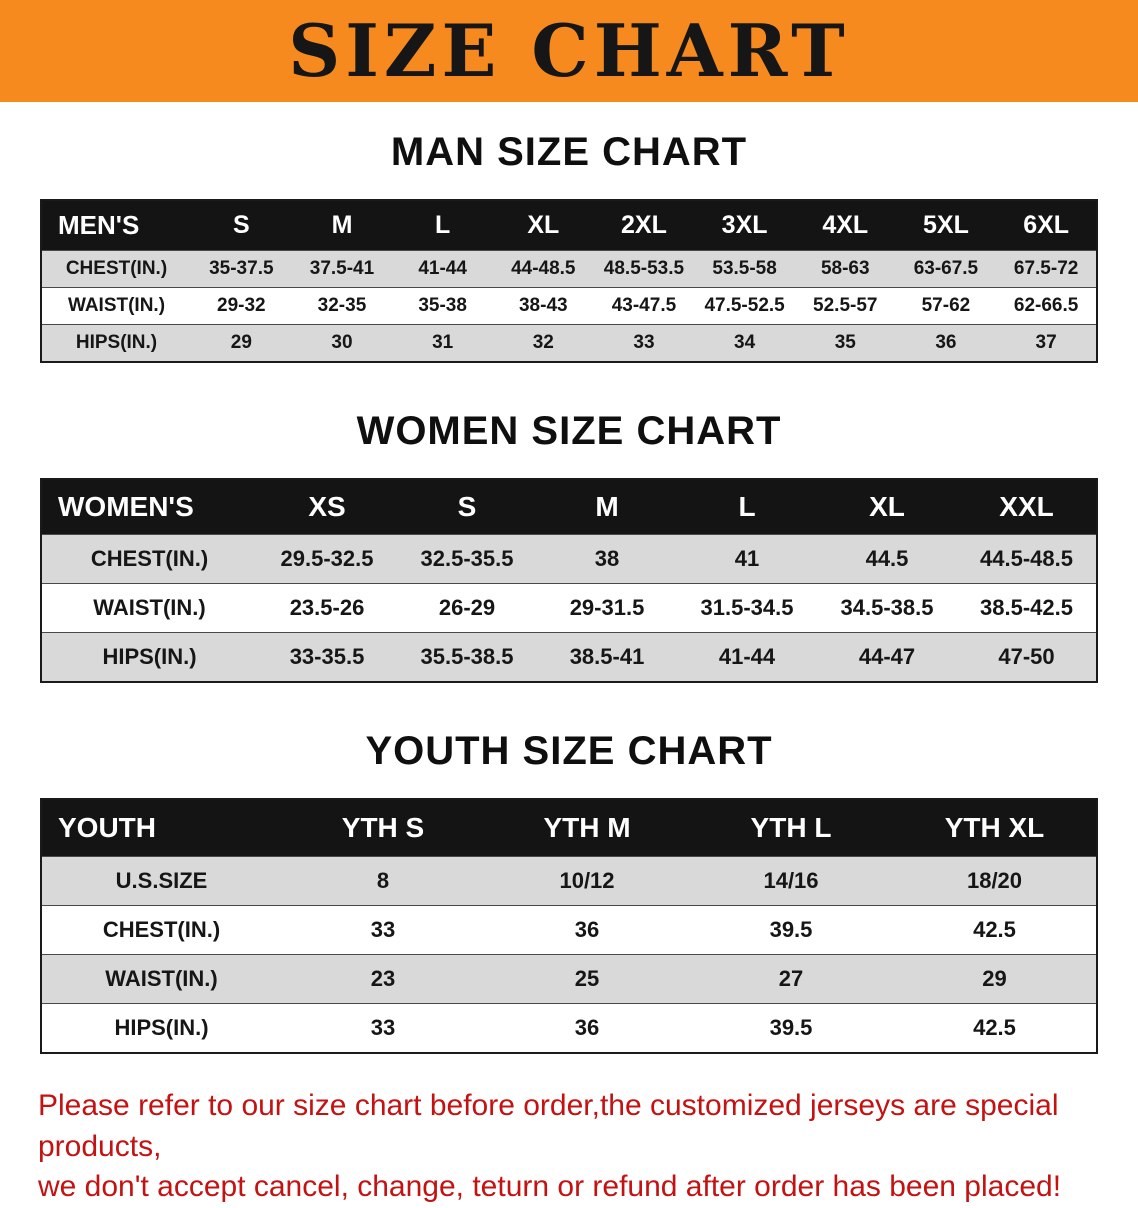 Image resolution: width=1138 pixels, height=1208 pixels. What do you see at coordinates (607, 559) in the screenshot?
I see `measurement-value: 38` at bounding box center [607, 559].